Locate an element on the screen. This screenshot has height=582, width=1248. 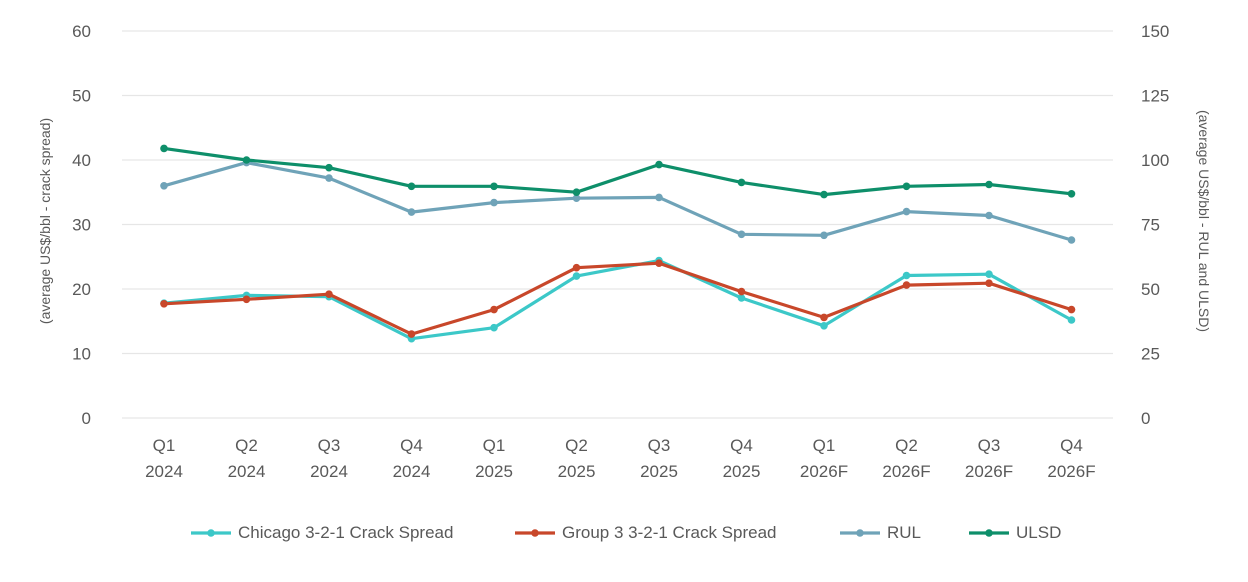
left-tick-label: 0 is located at coordinates (86, 418).